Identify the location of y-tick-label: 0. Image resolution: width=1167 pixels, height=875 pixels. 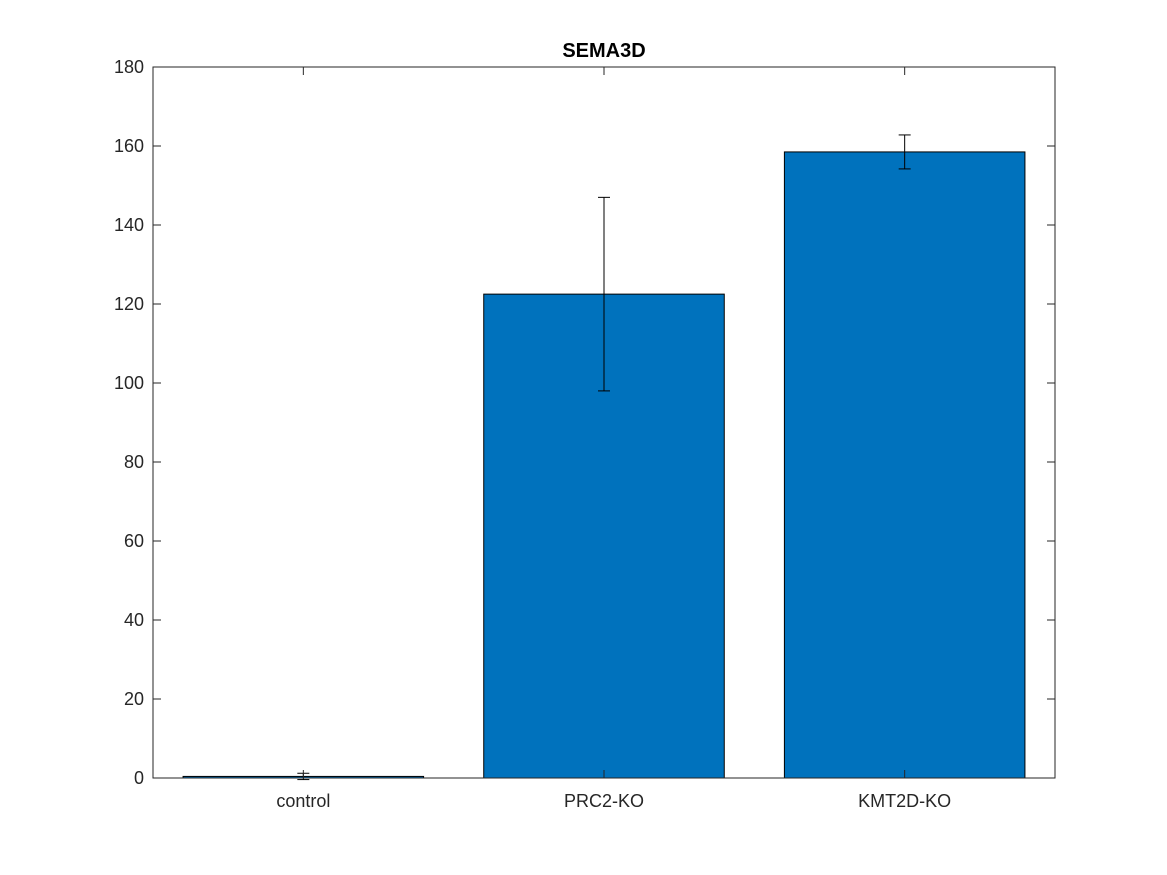
(139, 778).